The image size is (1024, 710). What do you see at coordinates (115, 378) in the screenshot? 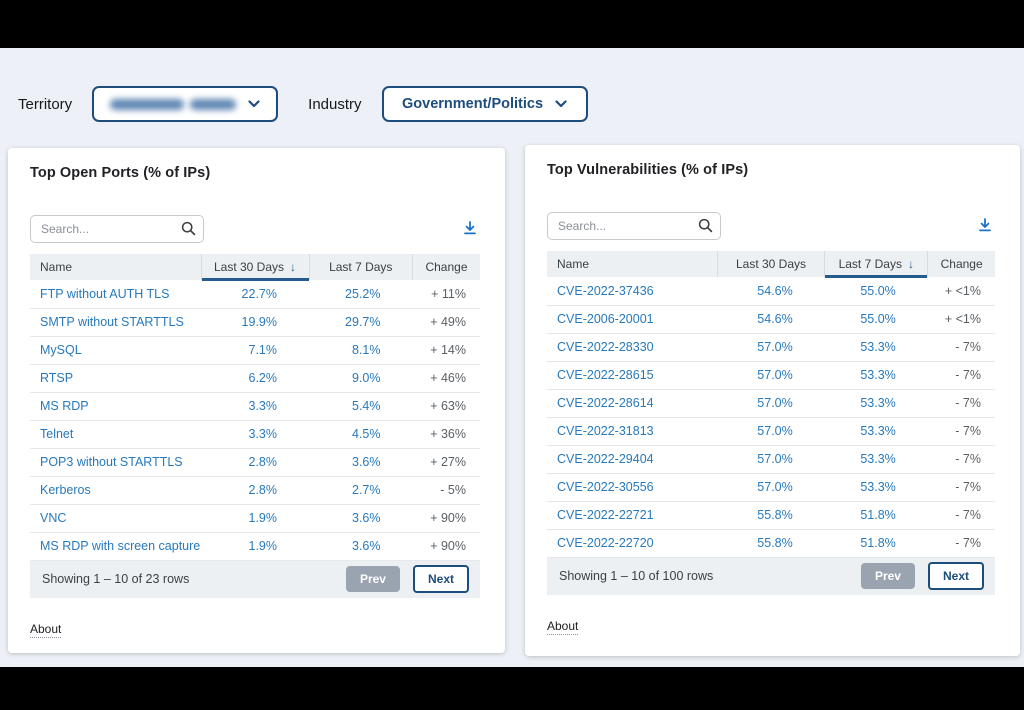
I see `row-name-link: RTSP` at bounding box center [115, 378].